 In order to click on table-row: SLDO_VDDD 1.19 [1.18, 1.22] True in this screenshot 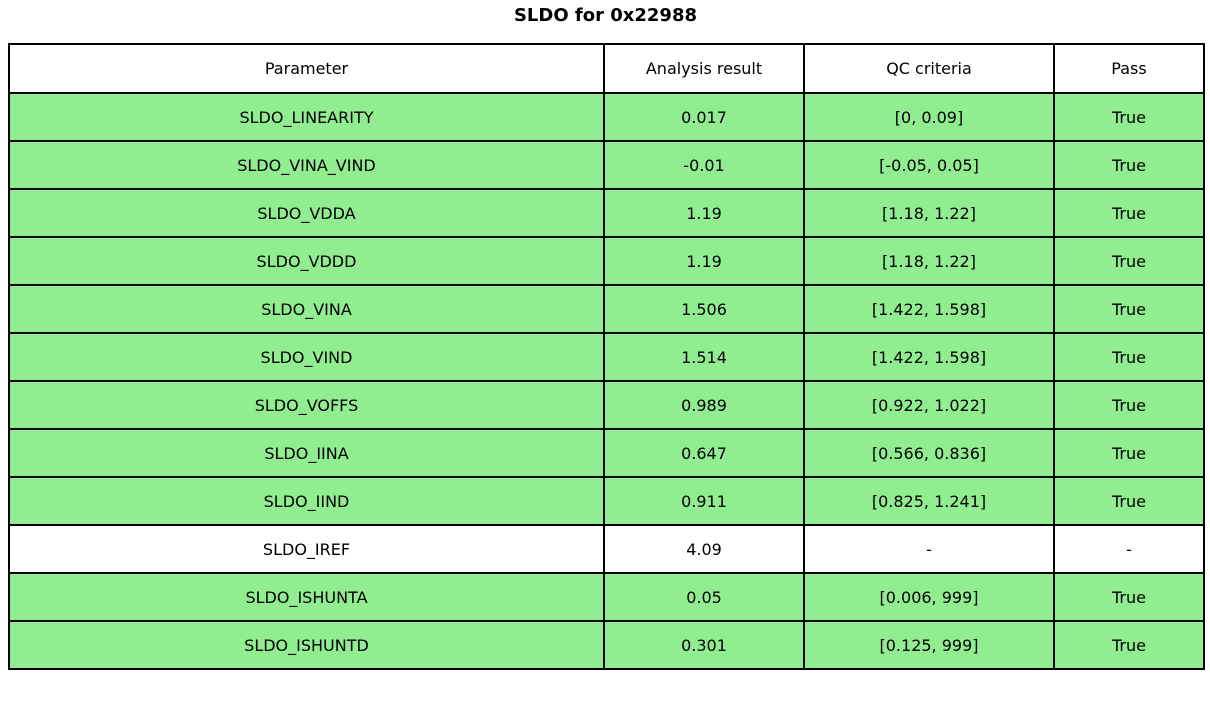, I will do `click(606, 261)`.